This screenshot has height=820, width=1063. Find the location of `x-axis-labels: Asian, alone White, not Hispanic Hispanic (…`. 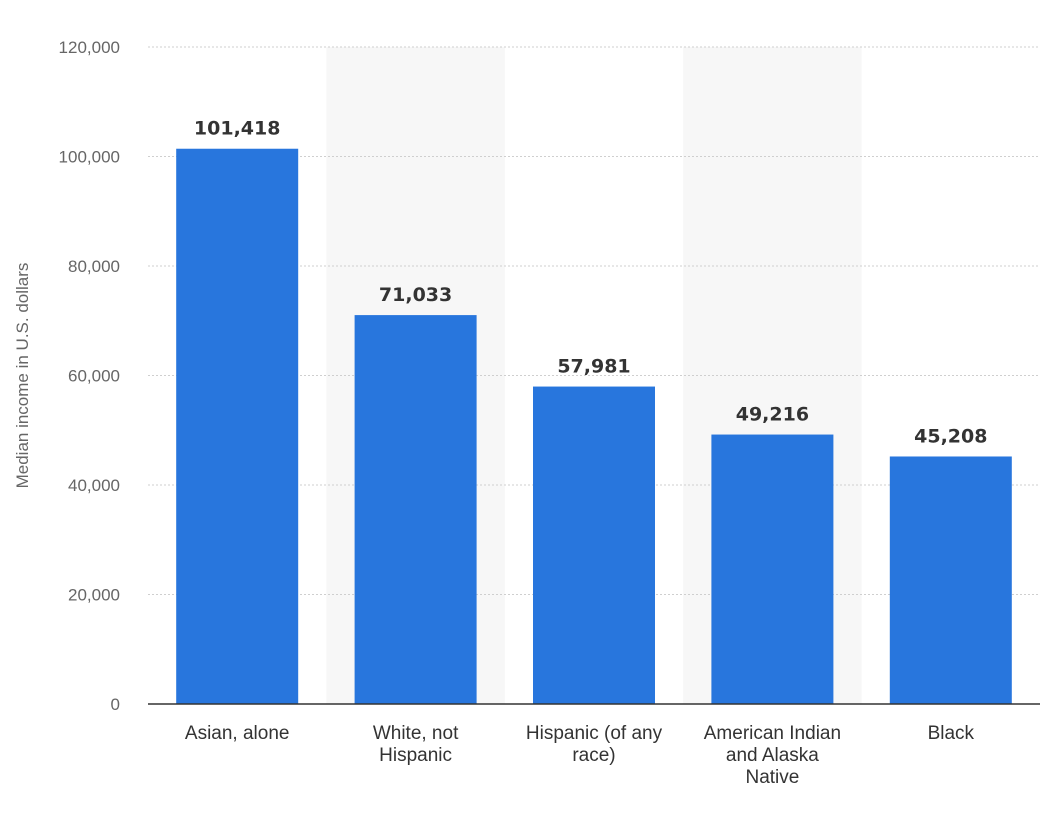

x-axis-labels: Asian, alone White, not Hispanic Hispanic (… is located at coordinates (580, 755).